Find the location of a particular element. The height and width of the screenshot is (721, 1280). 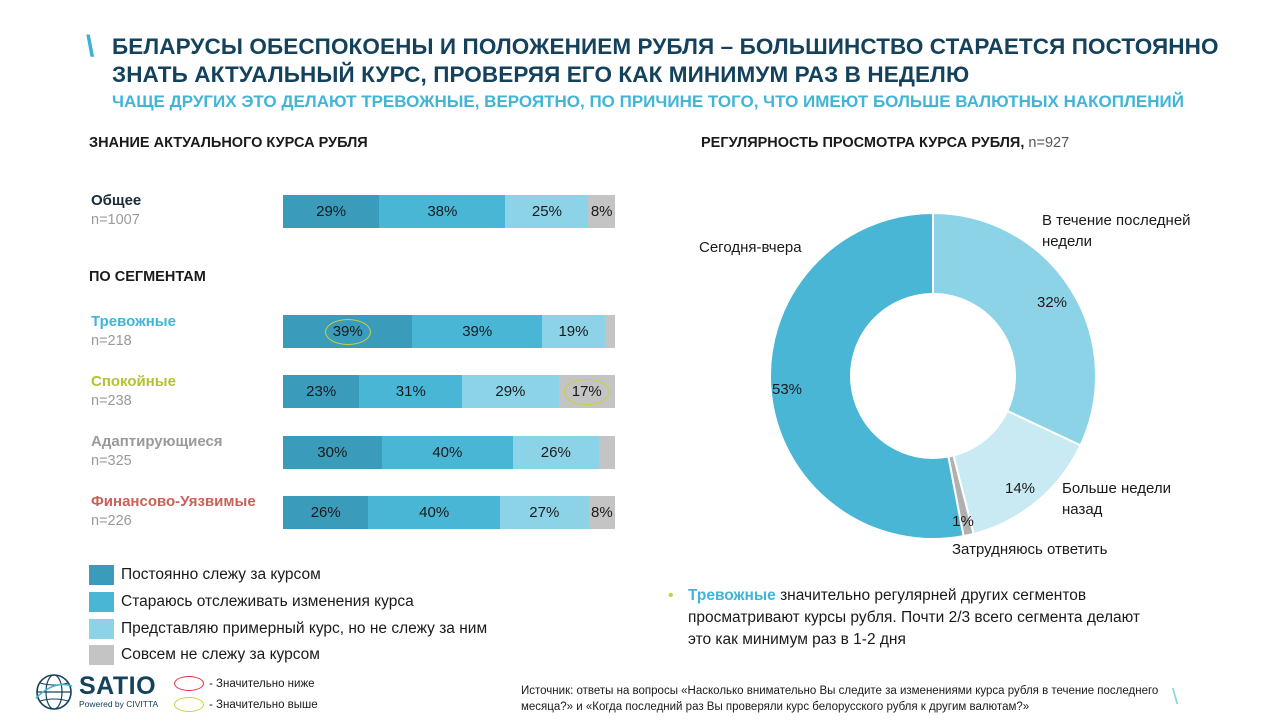

bar-segment: 30% is located at coordinates (332, 452).